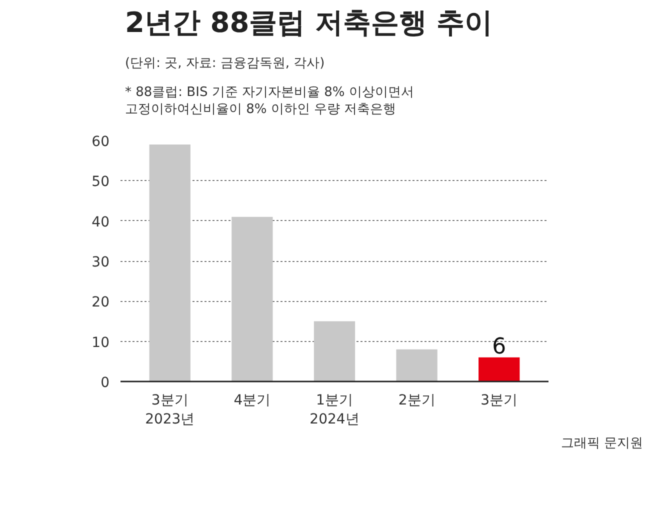 This screenshot has height=526, width=658. Describe the element at coordinates (309, 23) in the screenshot. I see `chart-title: 2년간 88클럽 저축은행 추이` at that location.